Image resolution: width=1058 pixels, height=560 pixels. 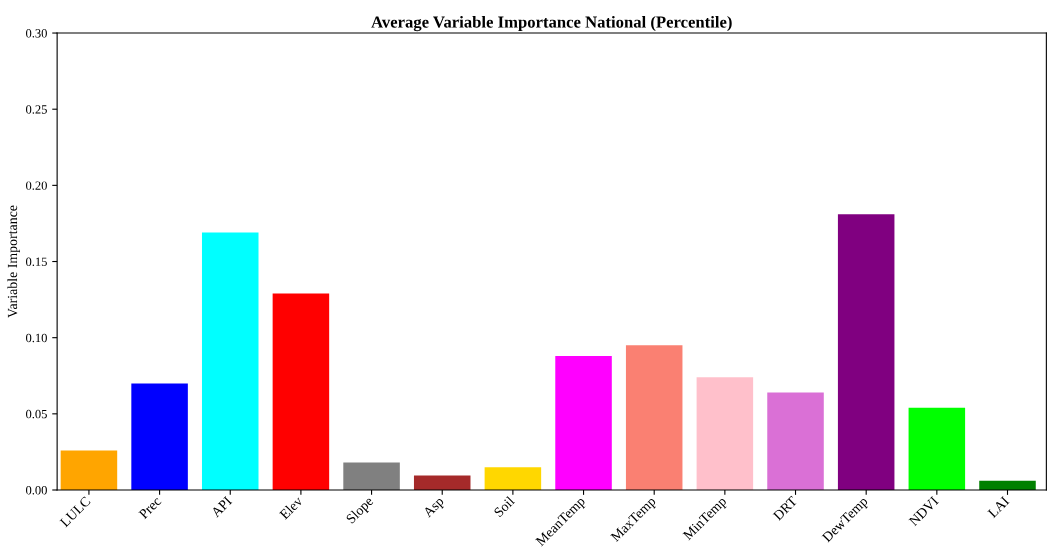 What do you see at coordinates (551, 23) in the screenshot?
I see `chart-title: Average Variable Importance National (Percentile)` at bounding box center [551, 23].